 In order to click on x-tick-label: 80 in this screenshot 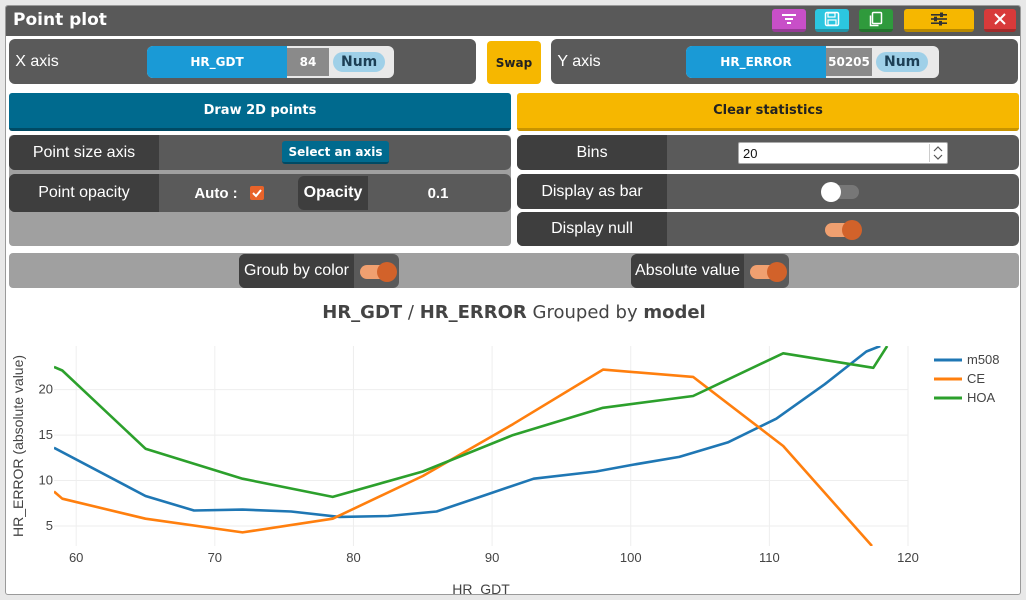, I will do `click(353, 557)`.